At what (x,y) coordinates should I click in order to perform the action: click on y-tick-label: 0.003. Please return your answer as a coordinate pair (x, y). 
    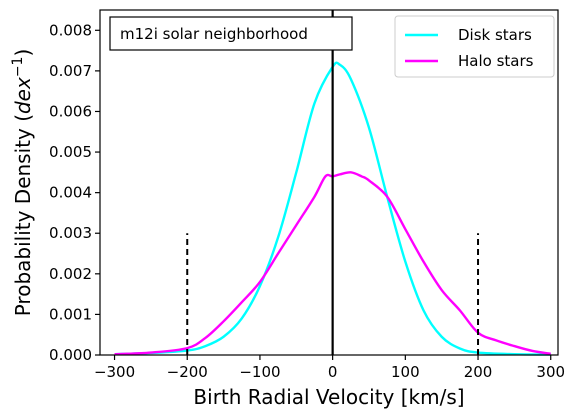
    Looking at the image, I should click on (70, 233).